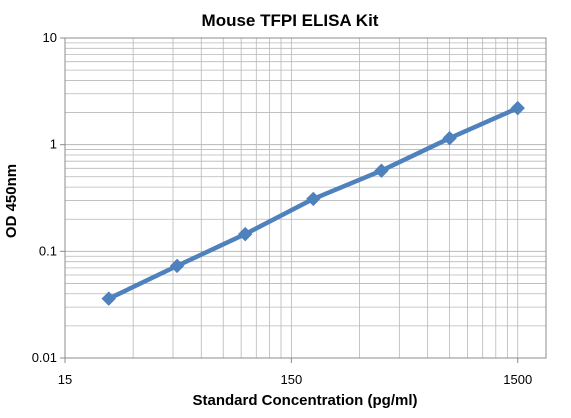  Describe the element at coordinates (48, 250) in the screenshot. I see `y-tick-label: 0.1` at that location.